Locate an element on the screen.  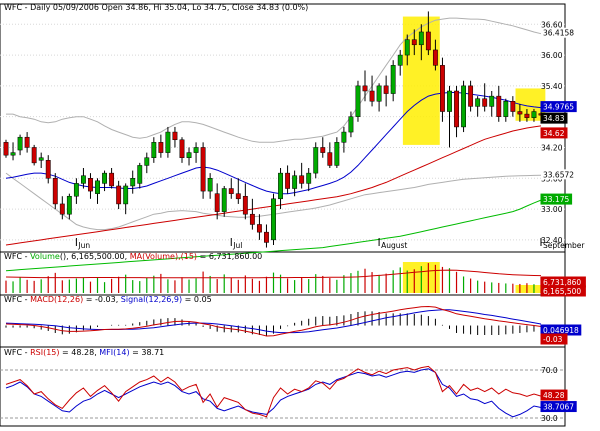
badge-ma-slow: 33.175 is located at coordinates (556, 199).